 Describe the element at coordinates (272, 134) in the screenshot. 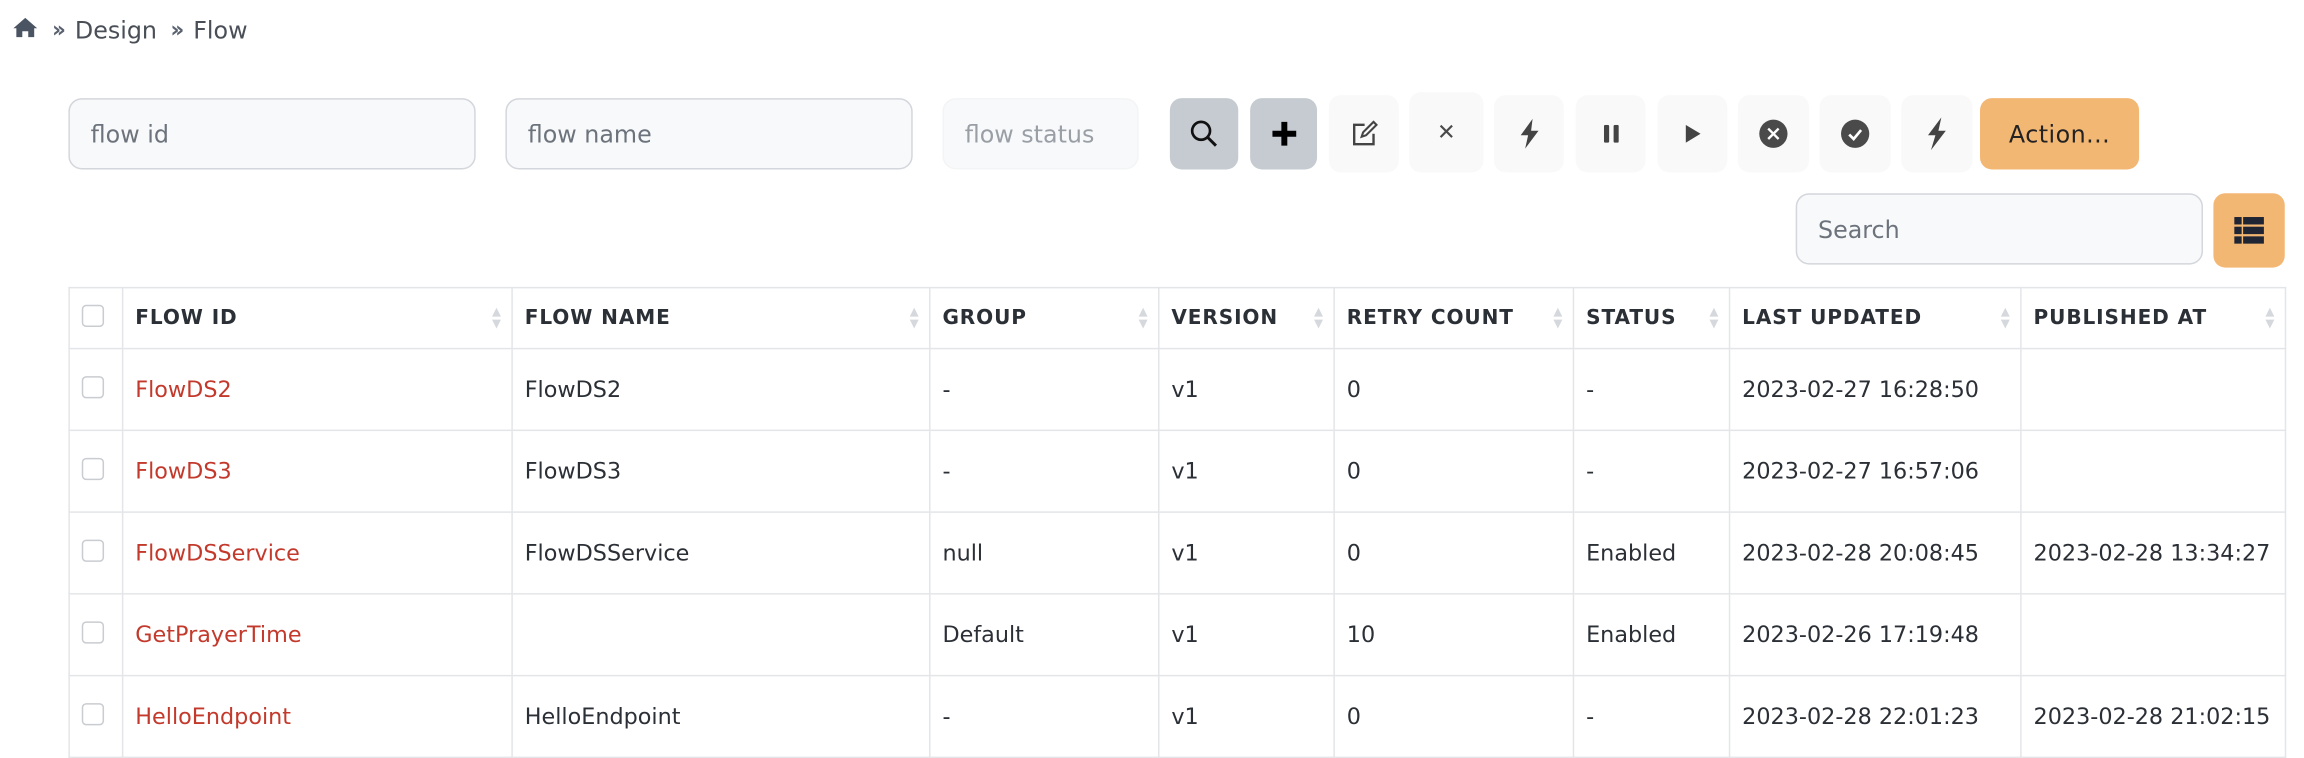

I see `flow-id-input: flow id` at that location.